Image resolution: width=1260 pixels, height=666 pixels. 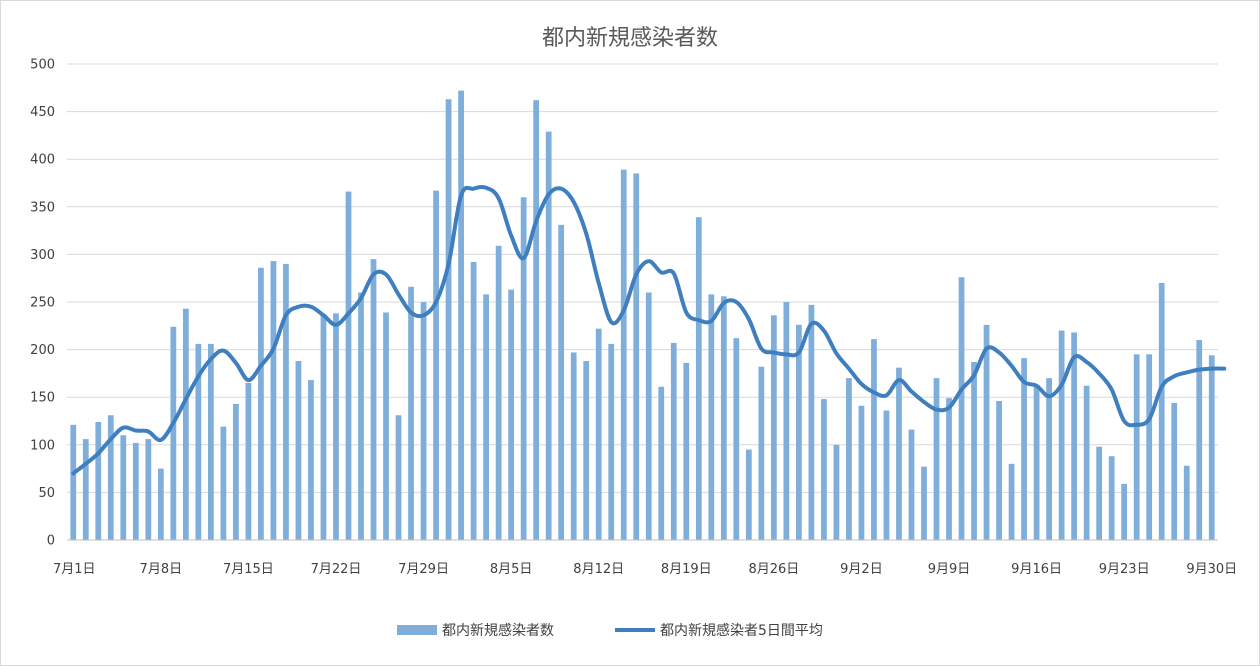 I want to click on legend-label-bar: 都内新規感染者数, so click(x=498, y=630).